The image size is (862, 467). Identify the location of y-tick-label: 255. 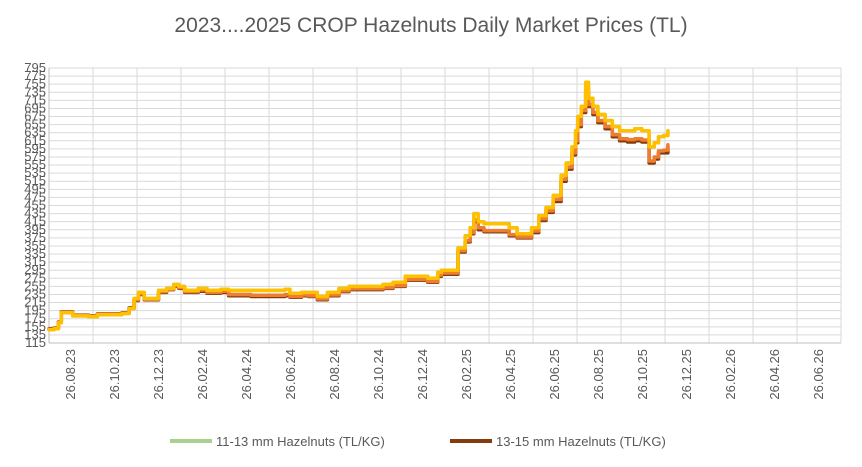
(35, 285).